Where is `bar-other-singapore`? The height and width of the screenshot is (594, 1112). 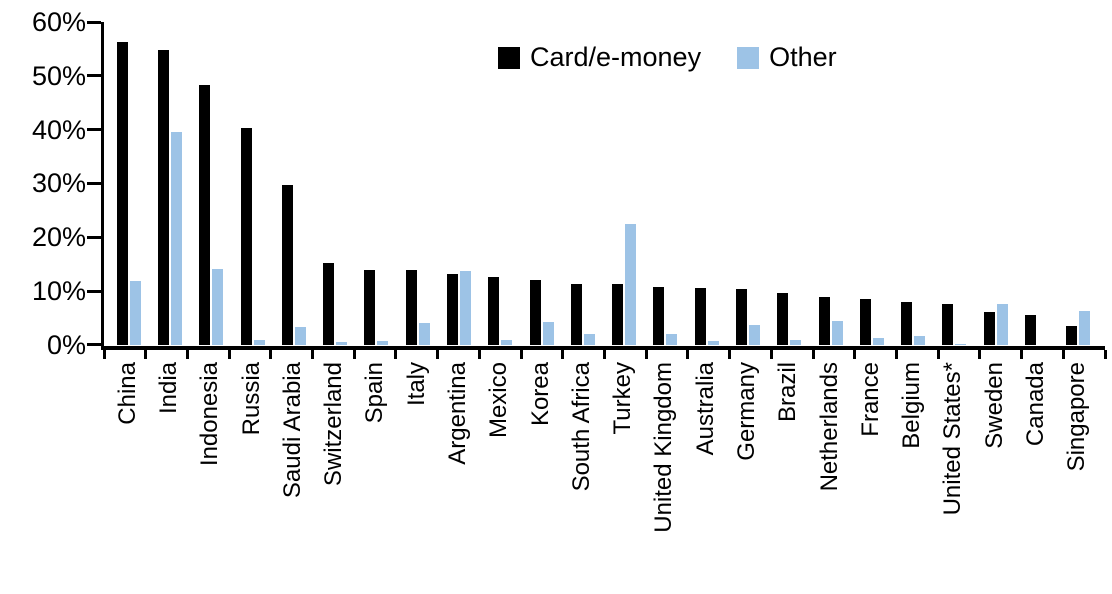
bar-other-singapore is located at coordinates (1085, 328).